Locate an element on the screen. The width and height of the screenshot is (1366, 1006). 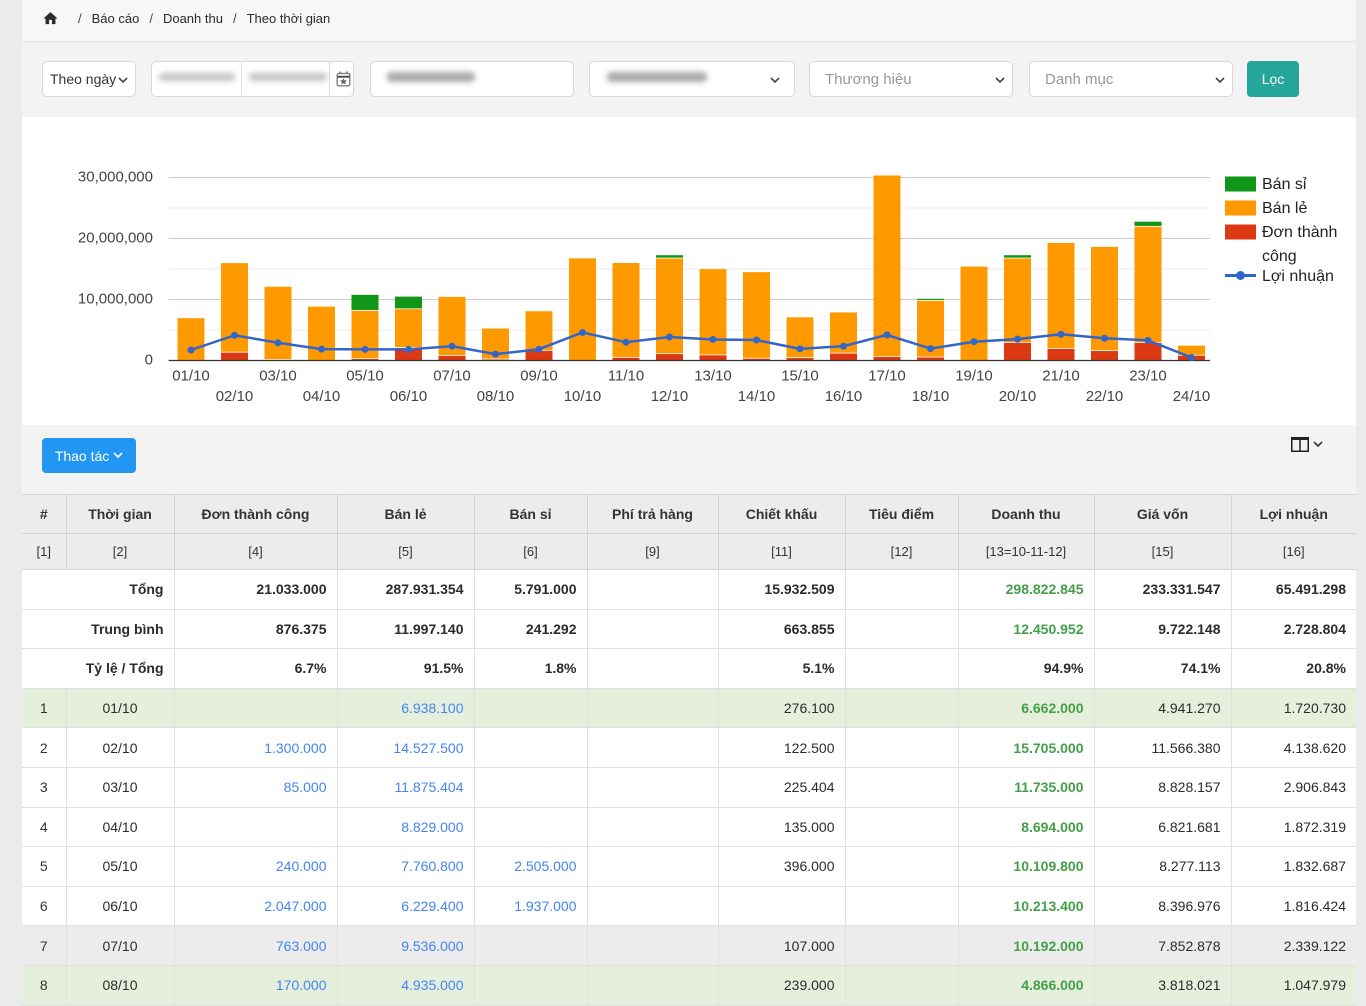
svg-text: 05/10 is located at coordinates (365, 376).